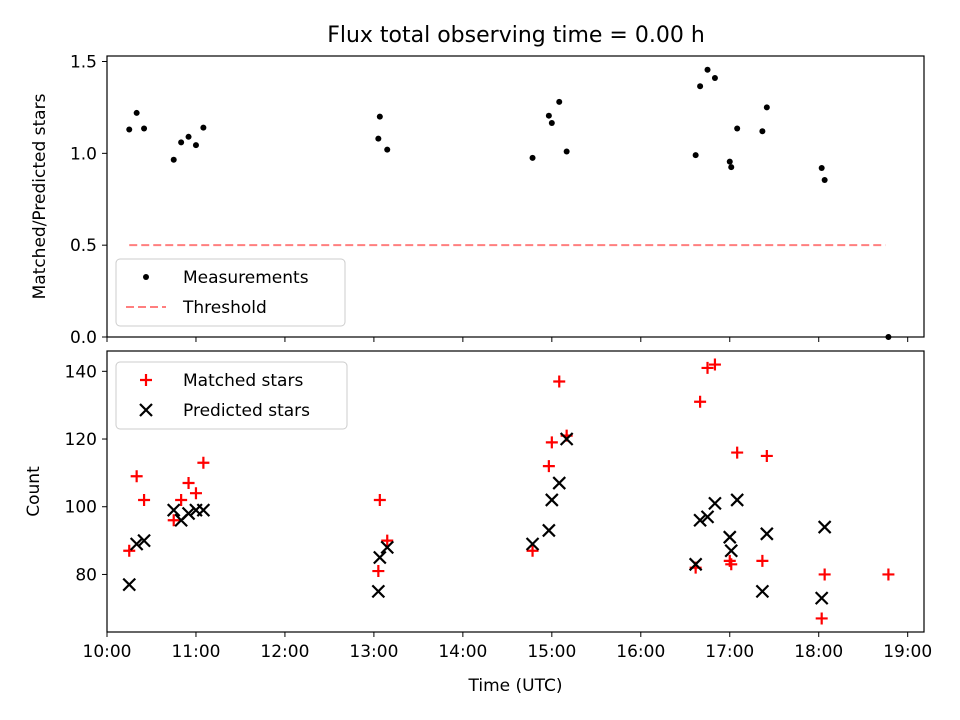  I want to click on y-tick-label: 140, so click(81, 372).